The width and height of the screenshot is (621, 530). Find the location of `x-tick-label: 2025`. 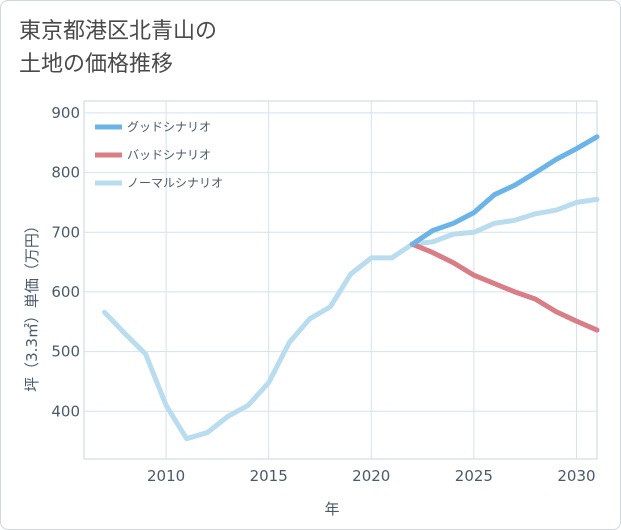

x-tick-label: 2025 is located at coordinates (474, 476).